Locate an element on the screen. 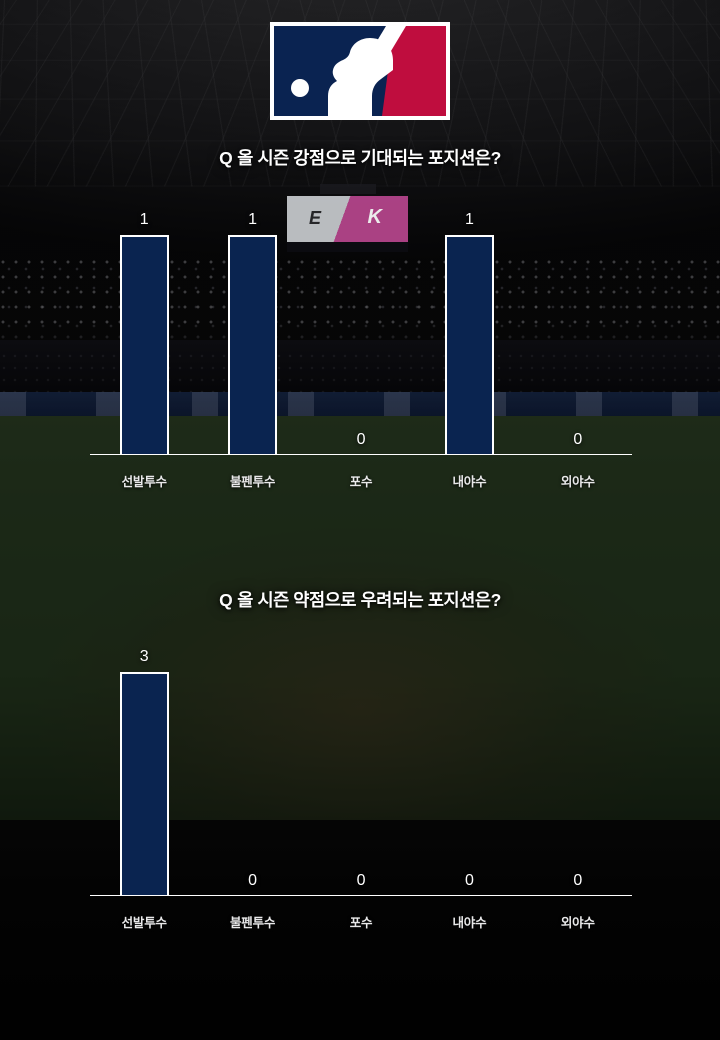  scoreboard-base is located at coordinates (347, 247).